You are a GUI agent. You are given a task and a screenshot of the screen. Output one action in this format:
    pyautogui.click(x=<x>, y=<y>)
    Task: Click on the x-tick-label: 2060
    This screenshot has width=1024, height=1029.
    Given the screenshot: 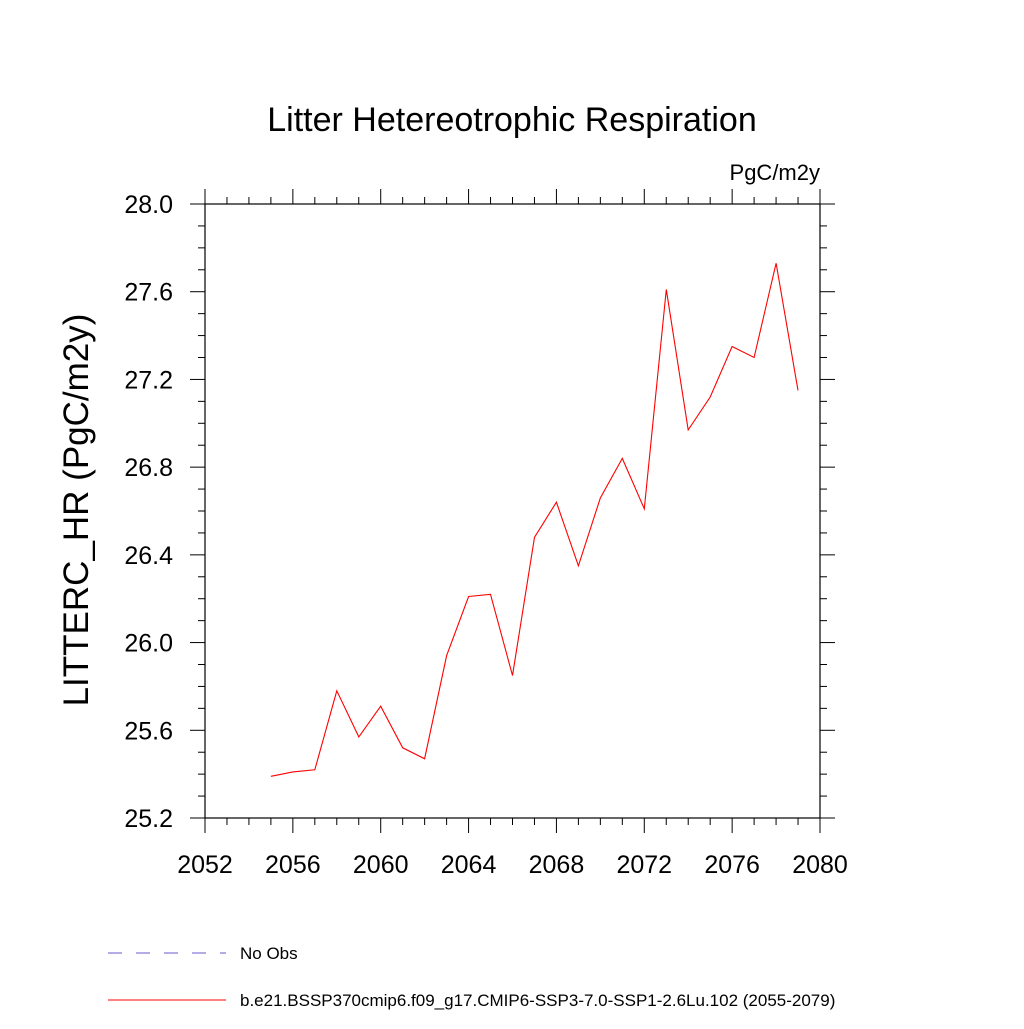 What is the action you would take?
    pyautogui.click(x=381, y=865)
    